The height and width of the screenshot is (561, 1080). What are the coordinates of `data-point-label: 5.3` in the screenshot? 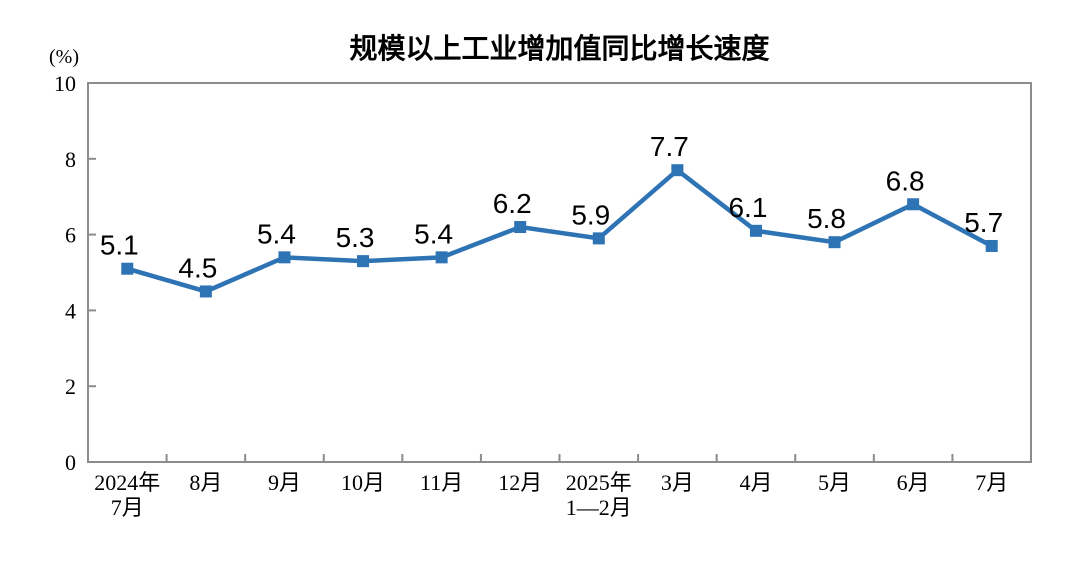 It's located at (355, 237).